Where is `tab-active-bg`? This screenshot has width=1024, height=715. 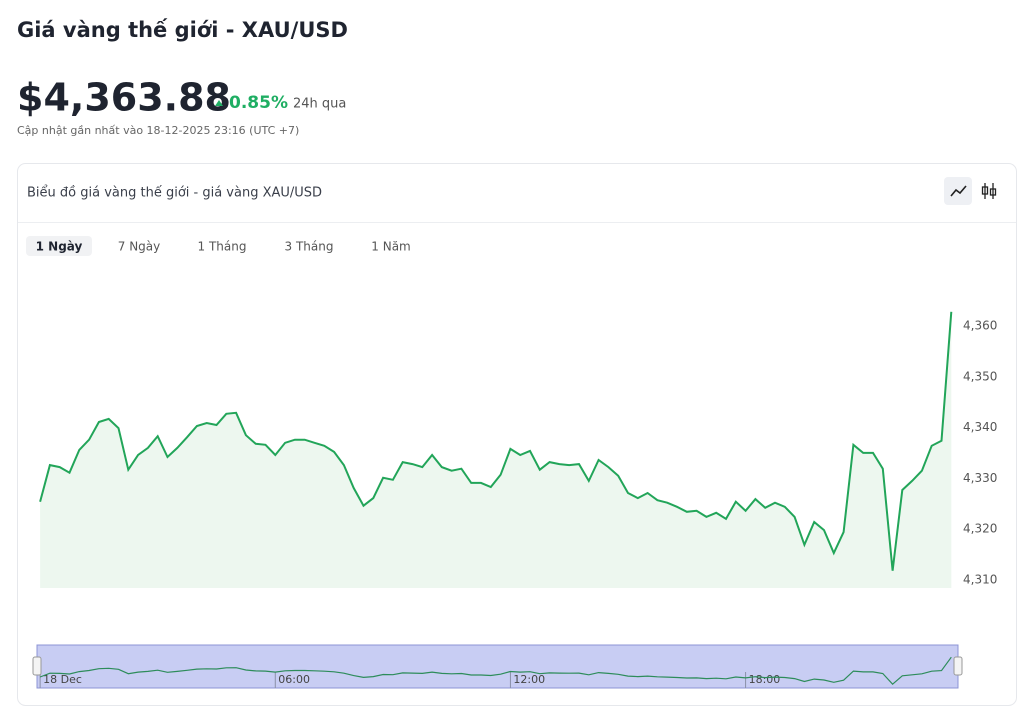 tab-active-bg is located at coordinates (59, 246).